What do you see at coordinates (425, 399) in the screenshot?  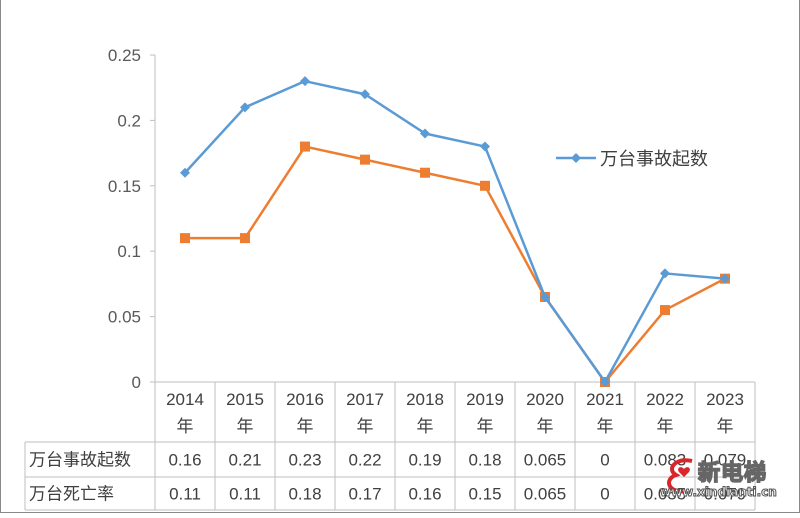 I see `x-category-year: 2018` at bounding box center [425, 399].